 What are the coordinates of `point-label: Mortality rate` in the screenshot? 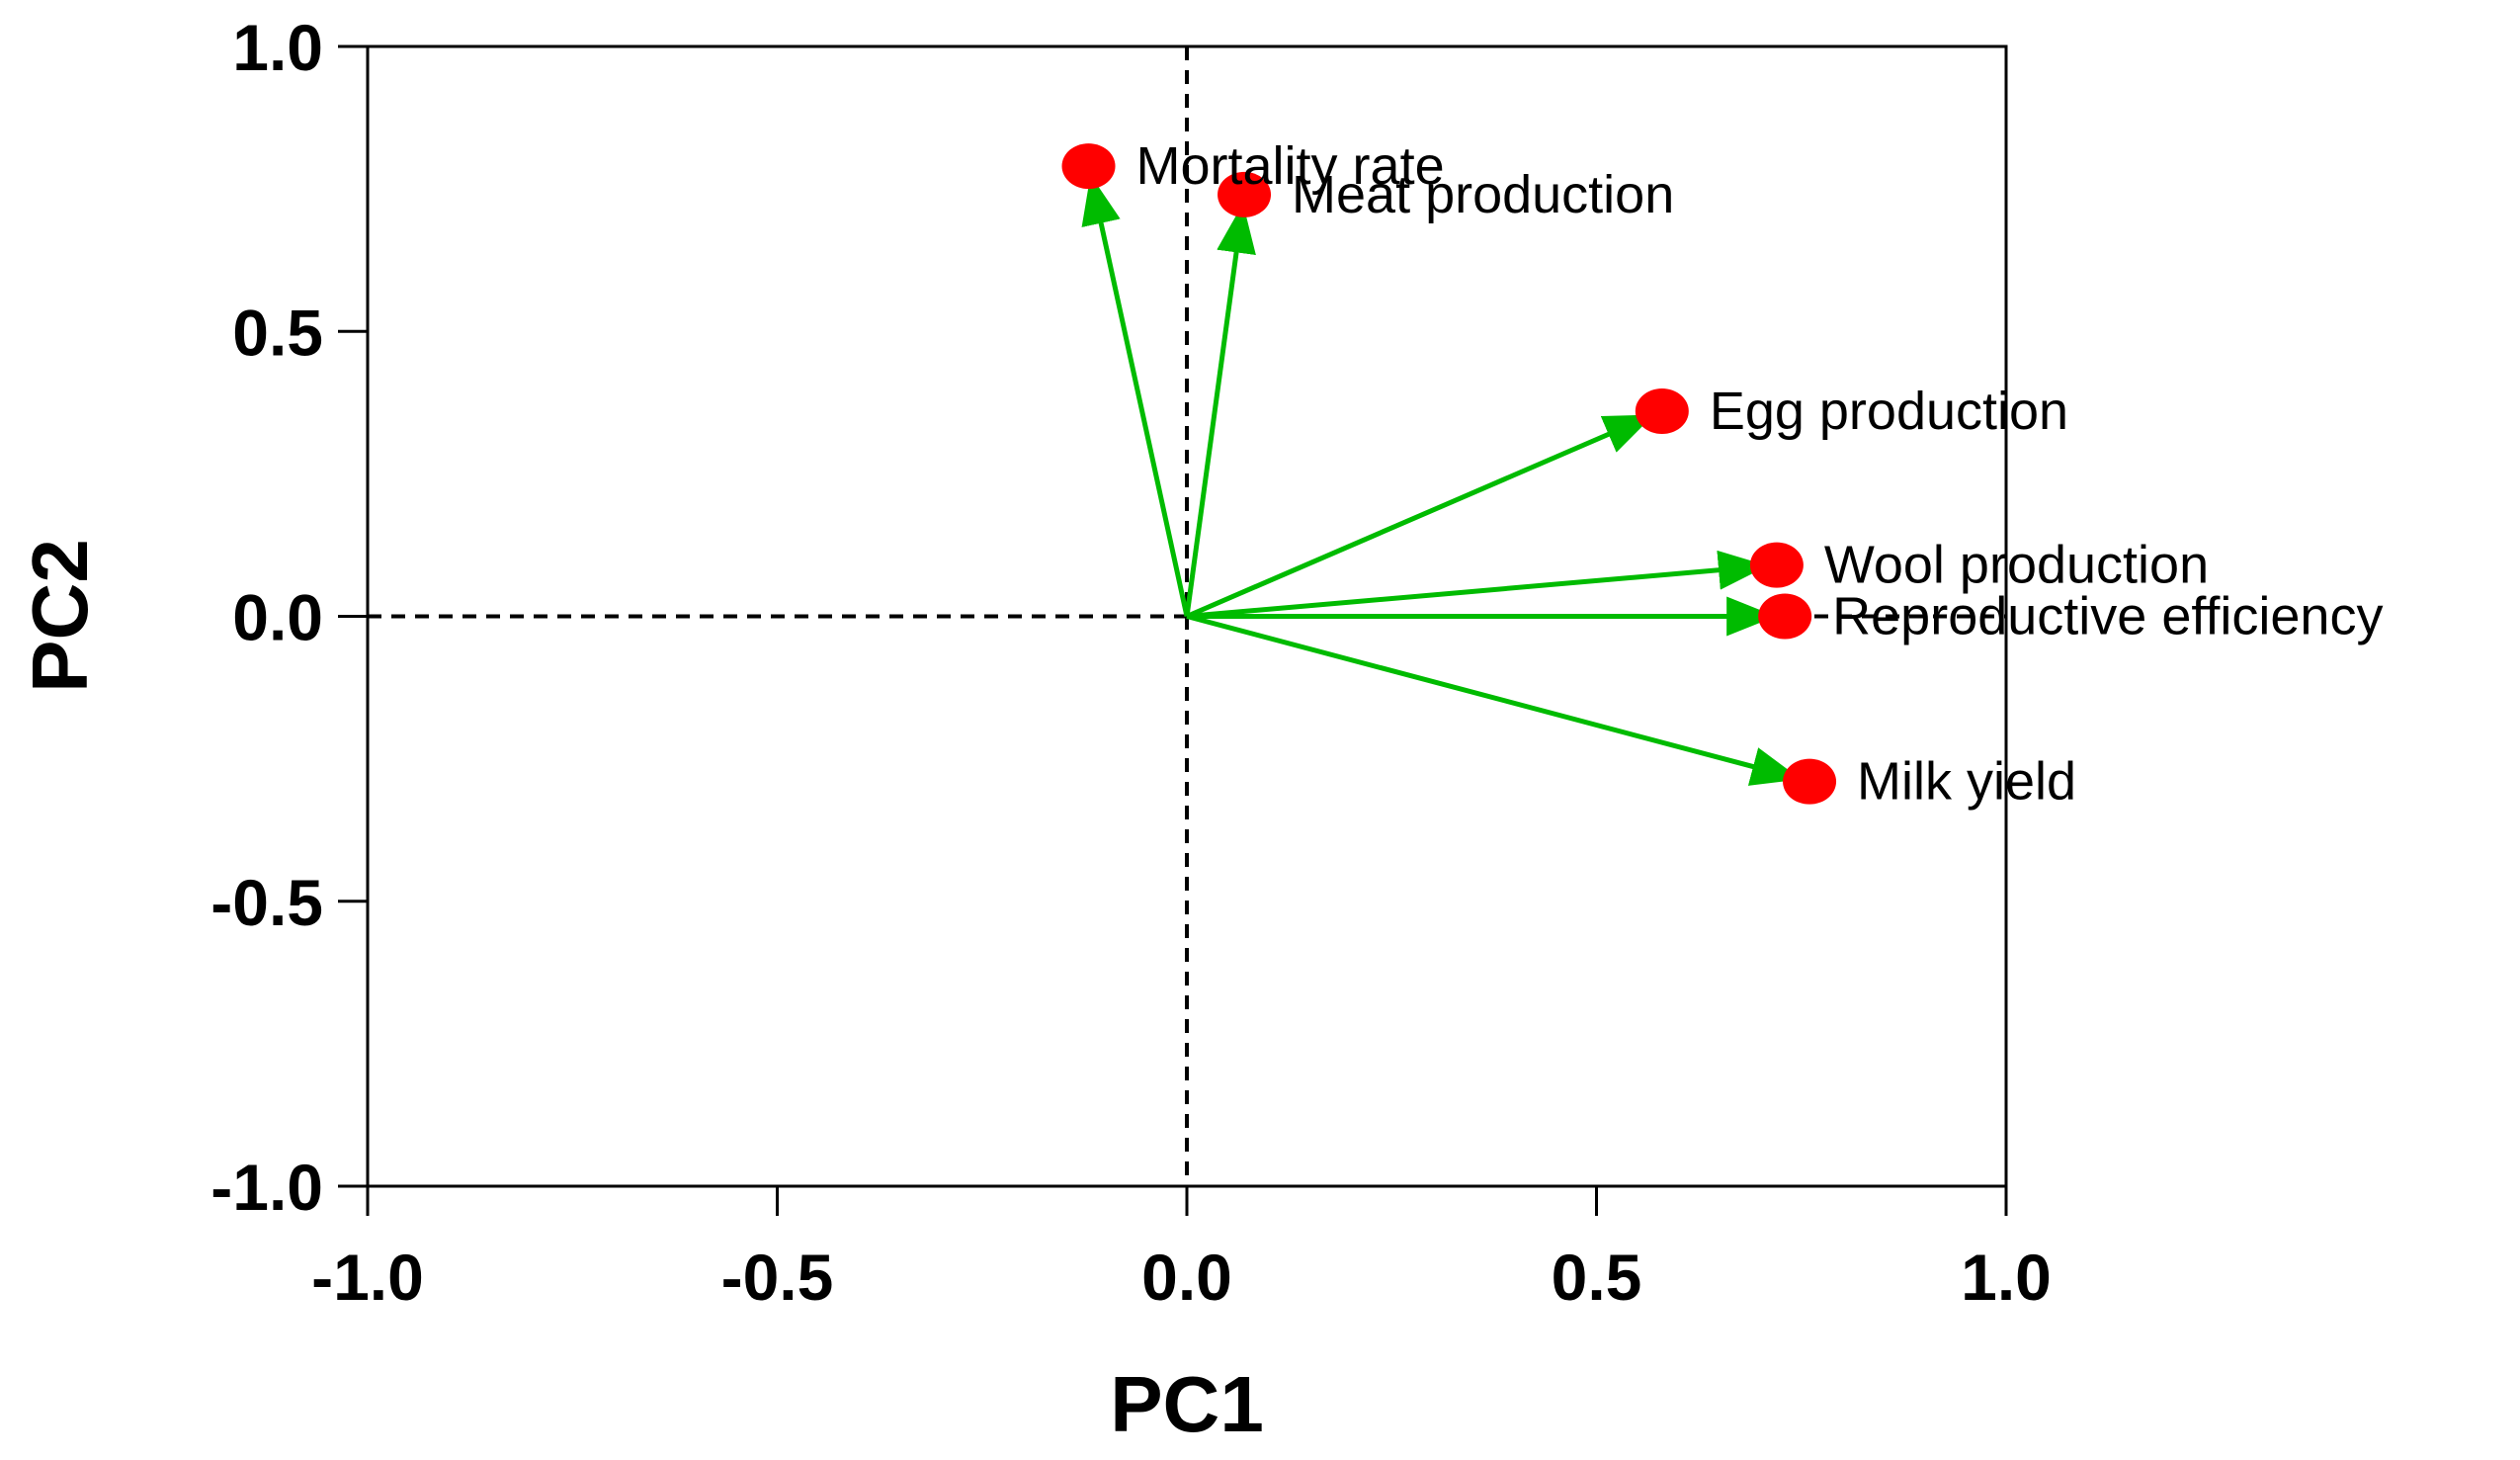 It's located at (1290, 166).